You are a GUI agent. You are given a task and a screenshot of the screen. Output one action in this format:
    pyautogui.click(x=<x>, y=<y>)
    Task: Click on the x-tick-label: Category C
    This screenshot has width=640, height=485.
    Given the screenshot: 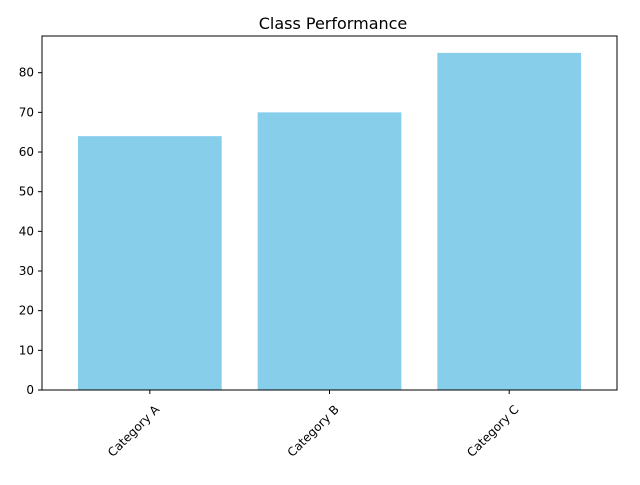 What is the action you would take?
    pyautogui.click(x=492, y=430)
    